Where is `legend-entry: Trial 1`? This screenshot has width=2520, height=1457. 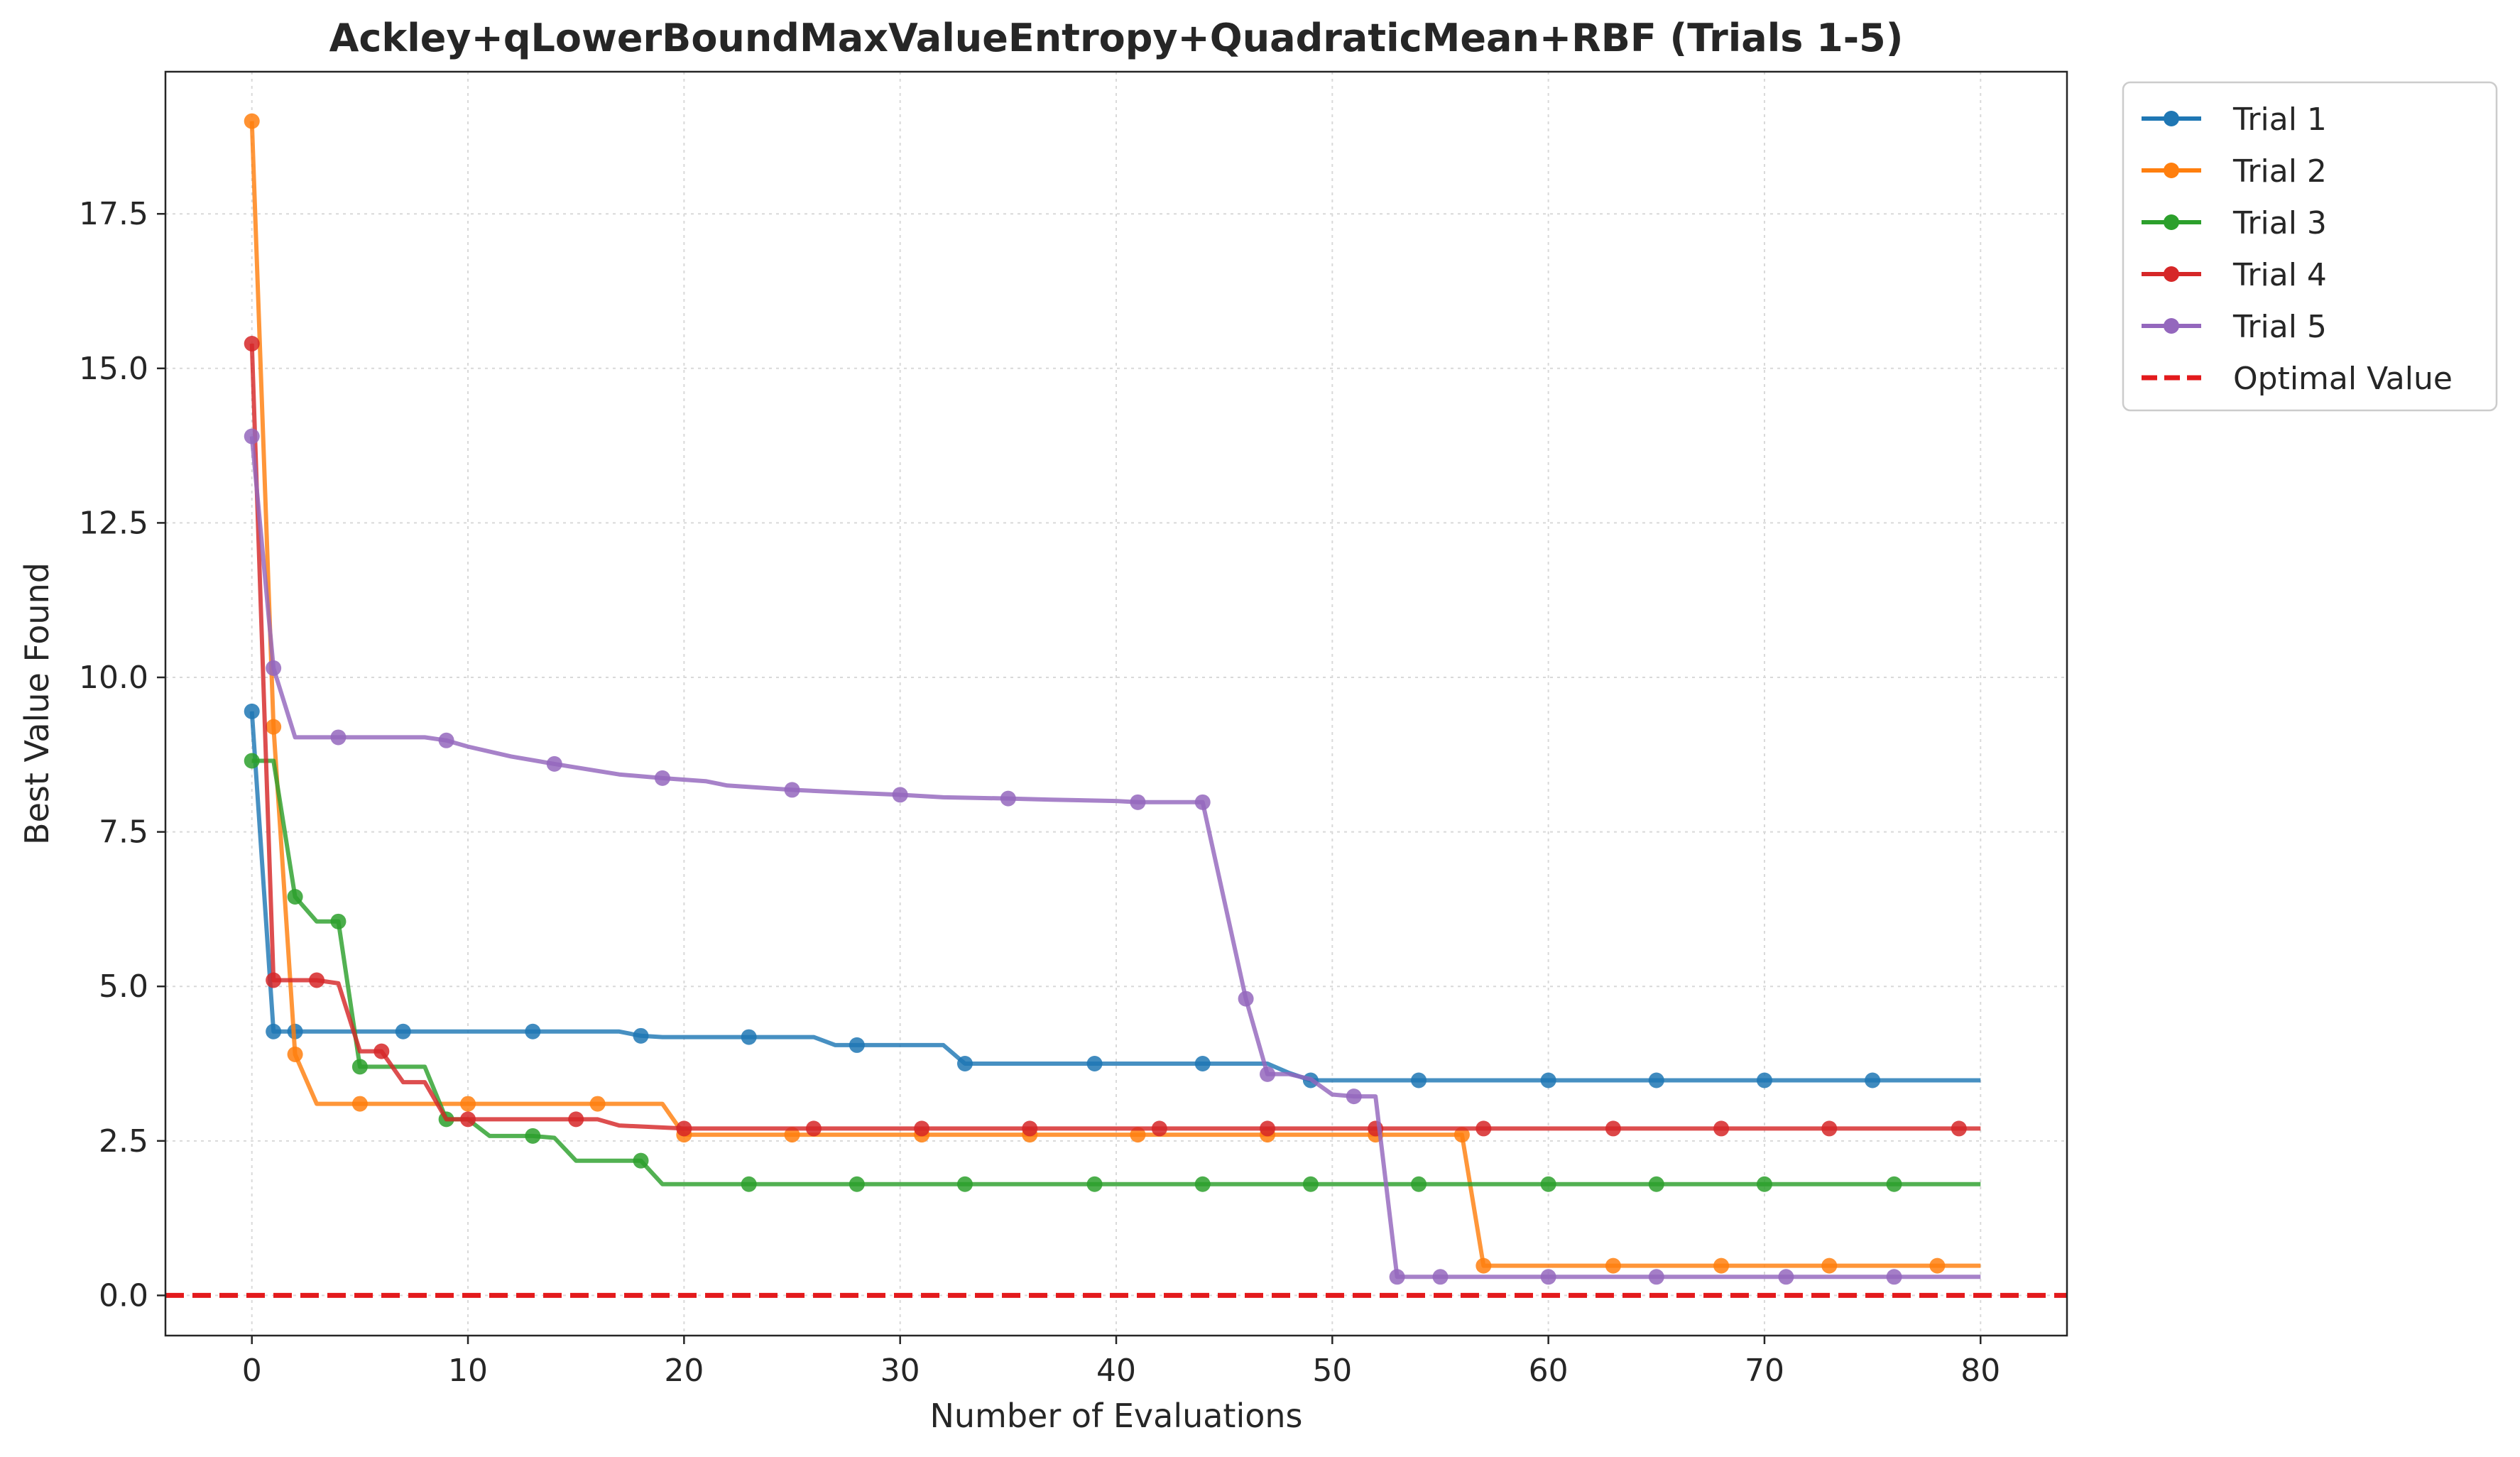 legend-entry: Trial 1 is located at coordinates (2234, 120).